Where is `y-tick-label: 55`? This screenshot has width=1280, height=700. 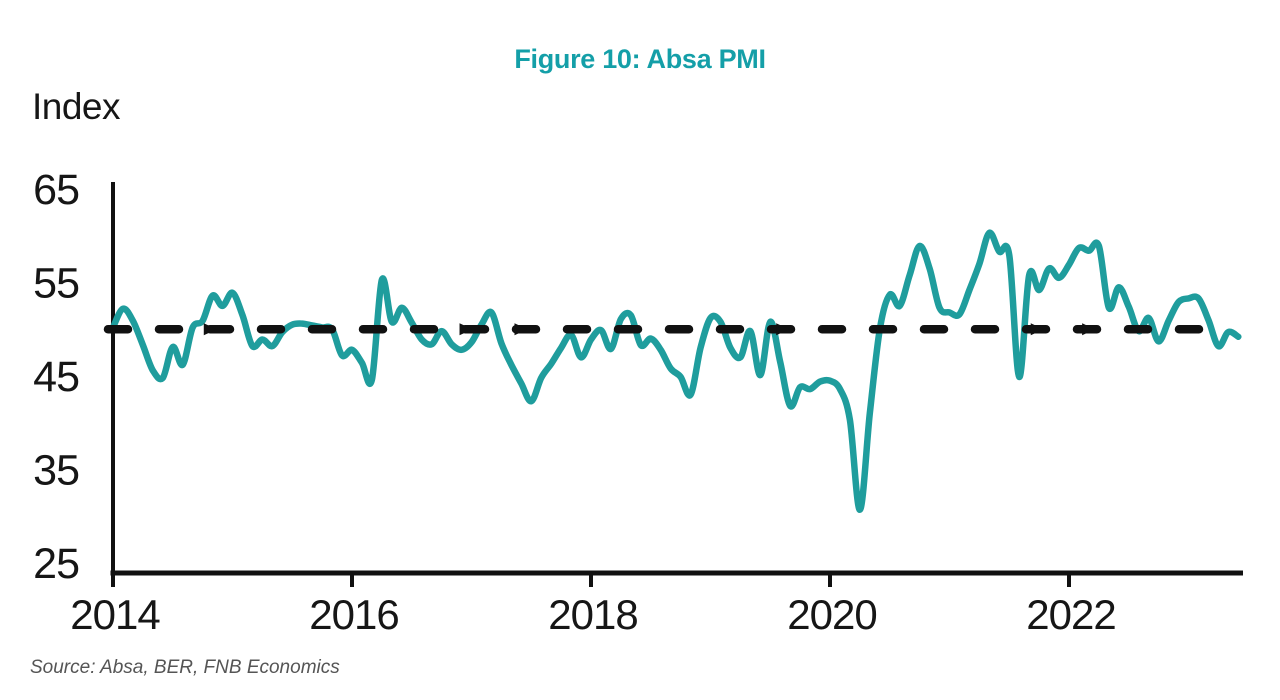
y-tick-label: 55 is located at coordinates (56, 284).